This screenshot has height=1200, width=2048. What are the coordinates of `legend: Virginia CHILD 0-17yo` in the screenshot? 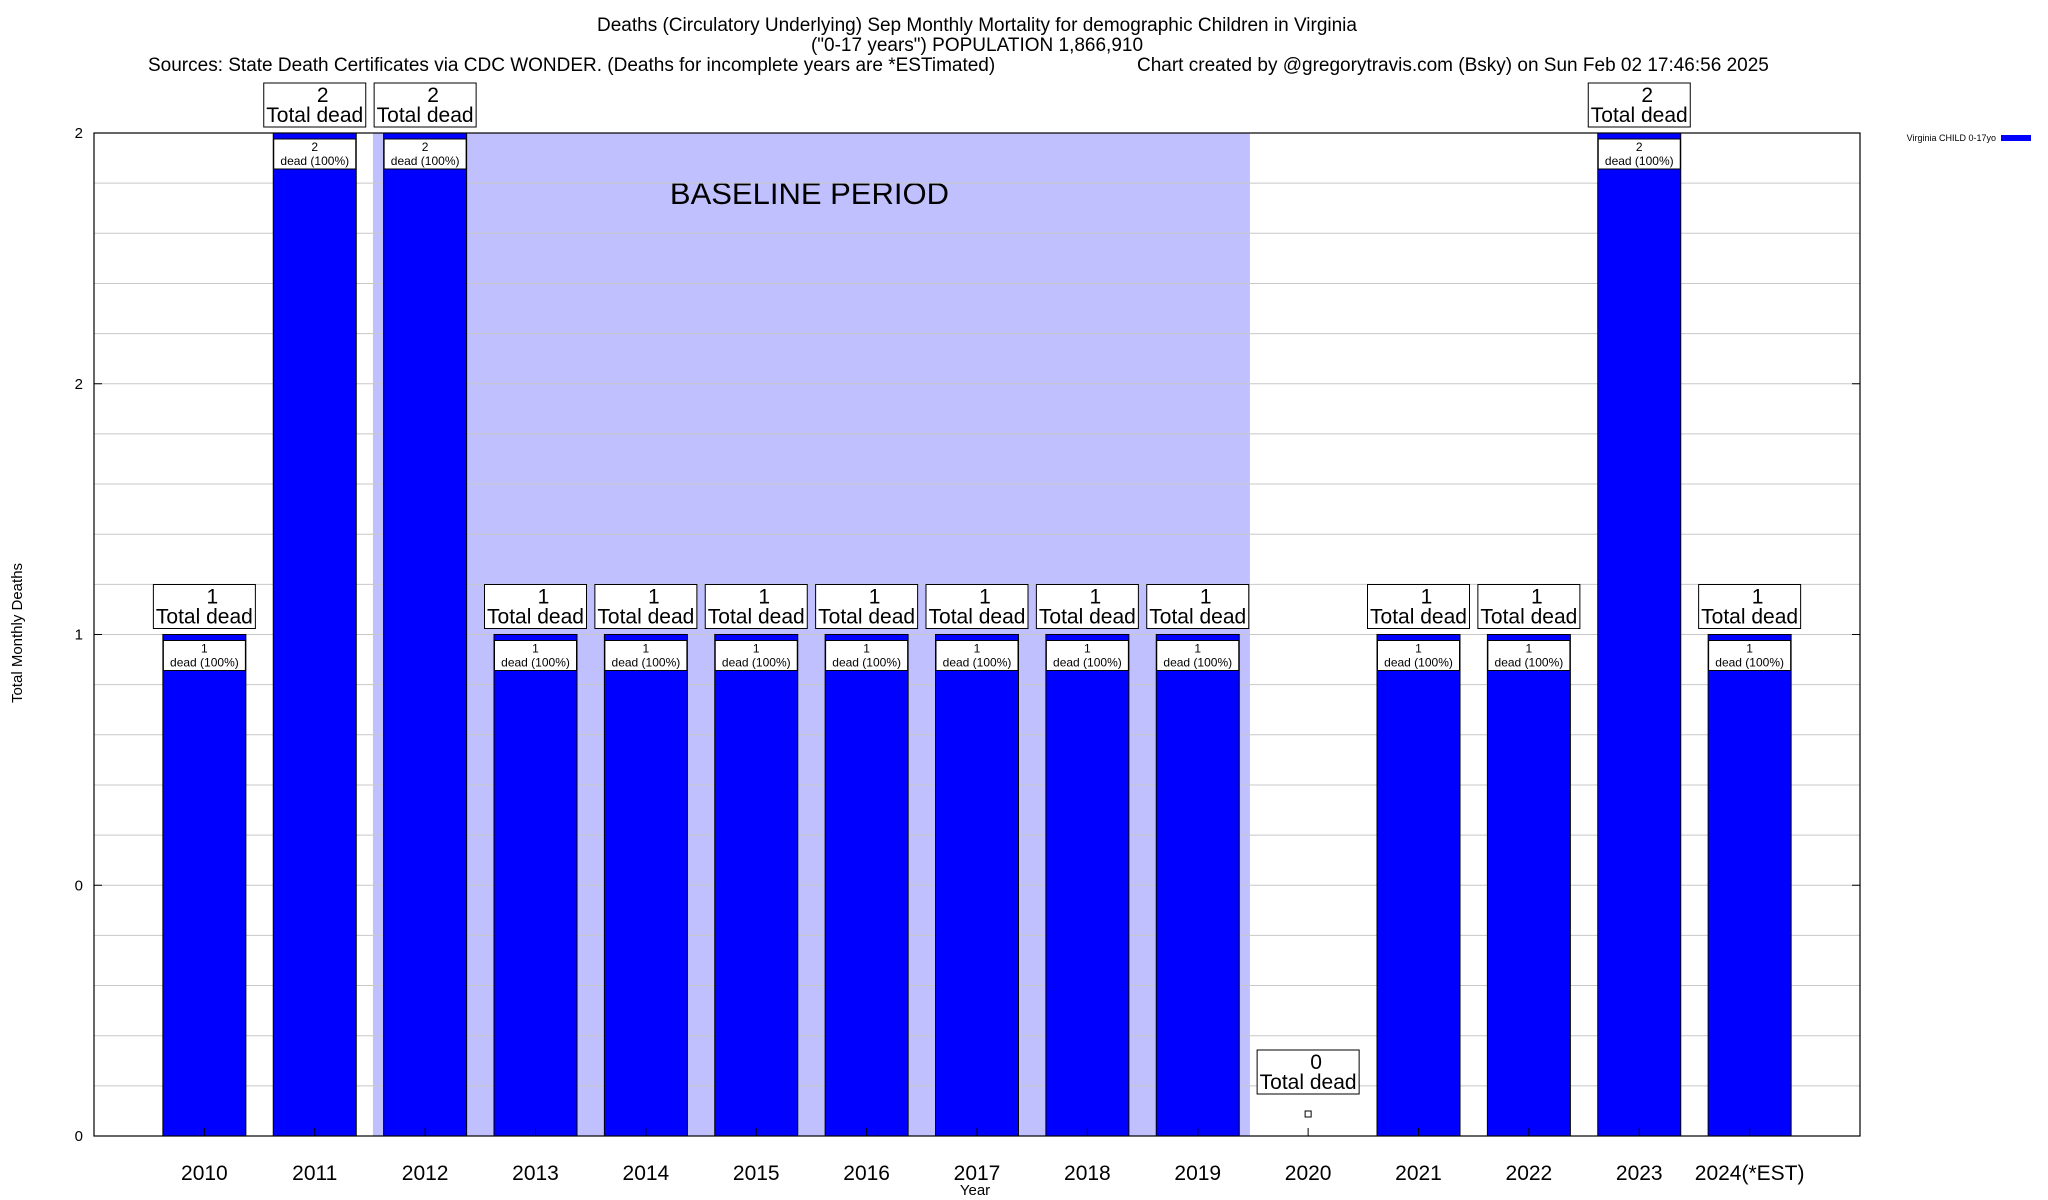 It's located at (1969, 138).